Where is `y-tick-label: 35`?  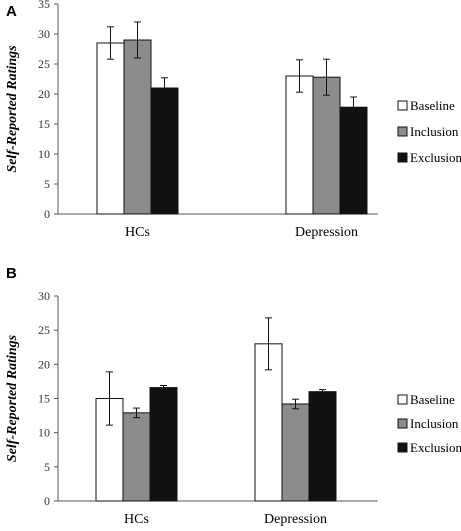 y-tick-label: 35 is located at coordinates (44, 5).